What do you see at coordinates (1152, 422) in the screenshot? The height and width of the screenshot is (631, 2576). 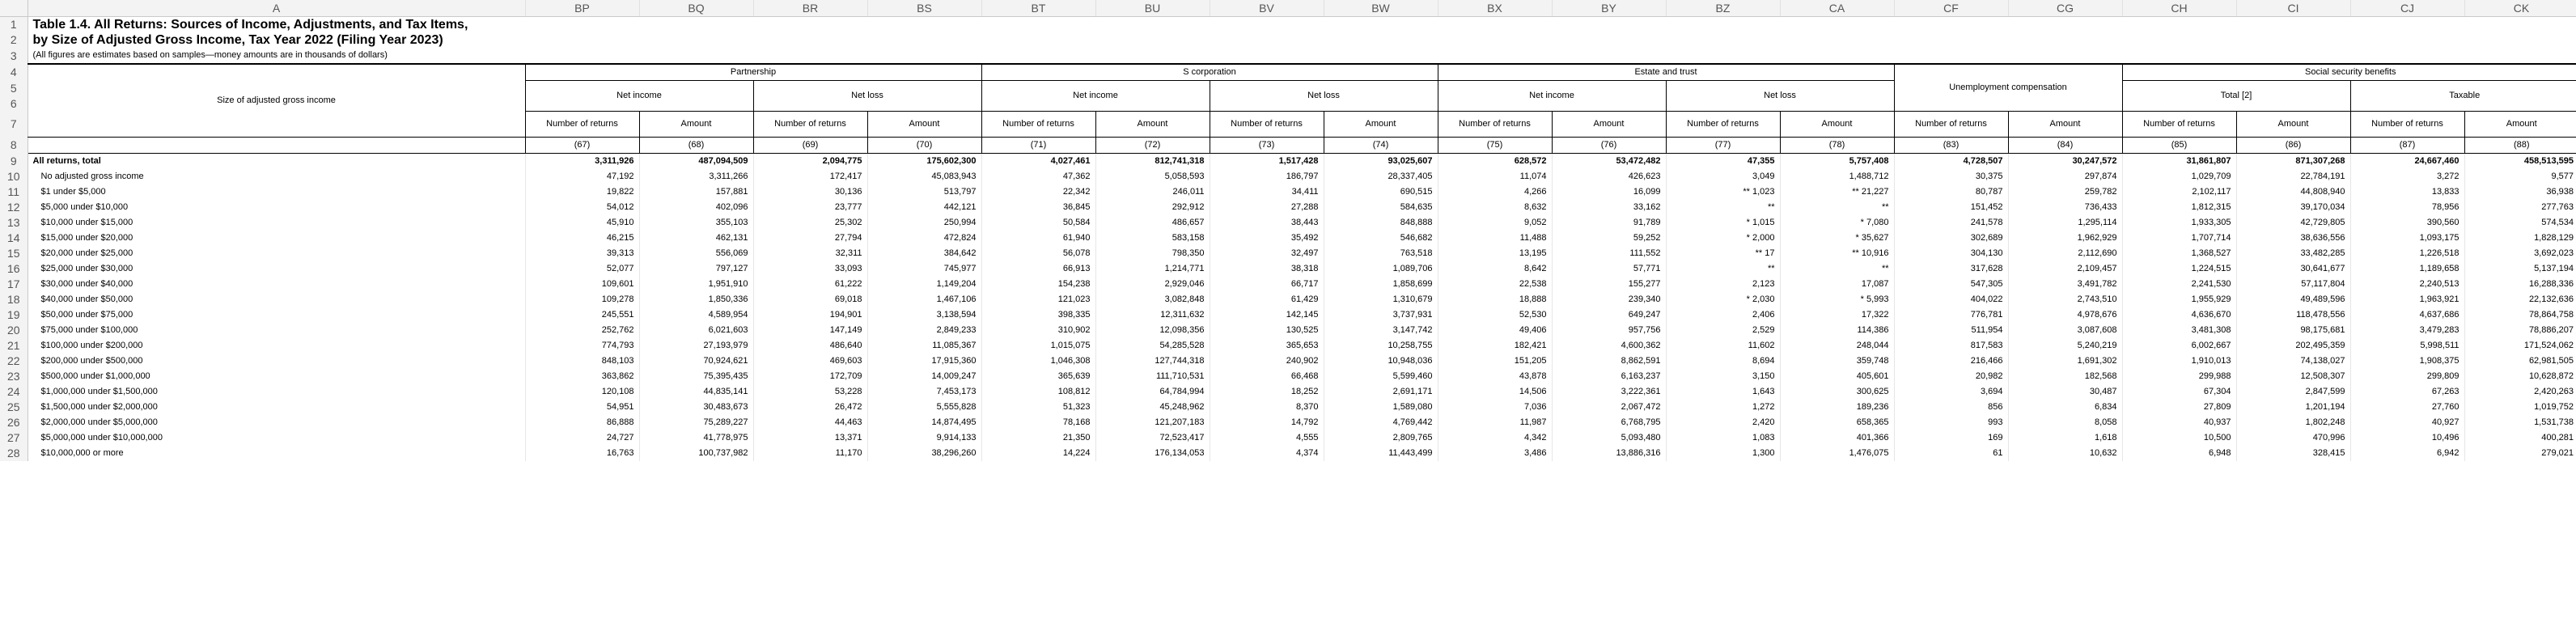 I see `data-cell: 121,207,183` at bounding box center [1152, 422].